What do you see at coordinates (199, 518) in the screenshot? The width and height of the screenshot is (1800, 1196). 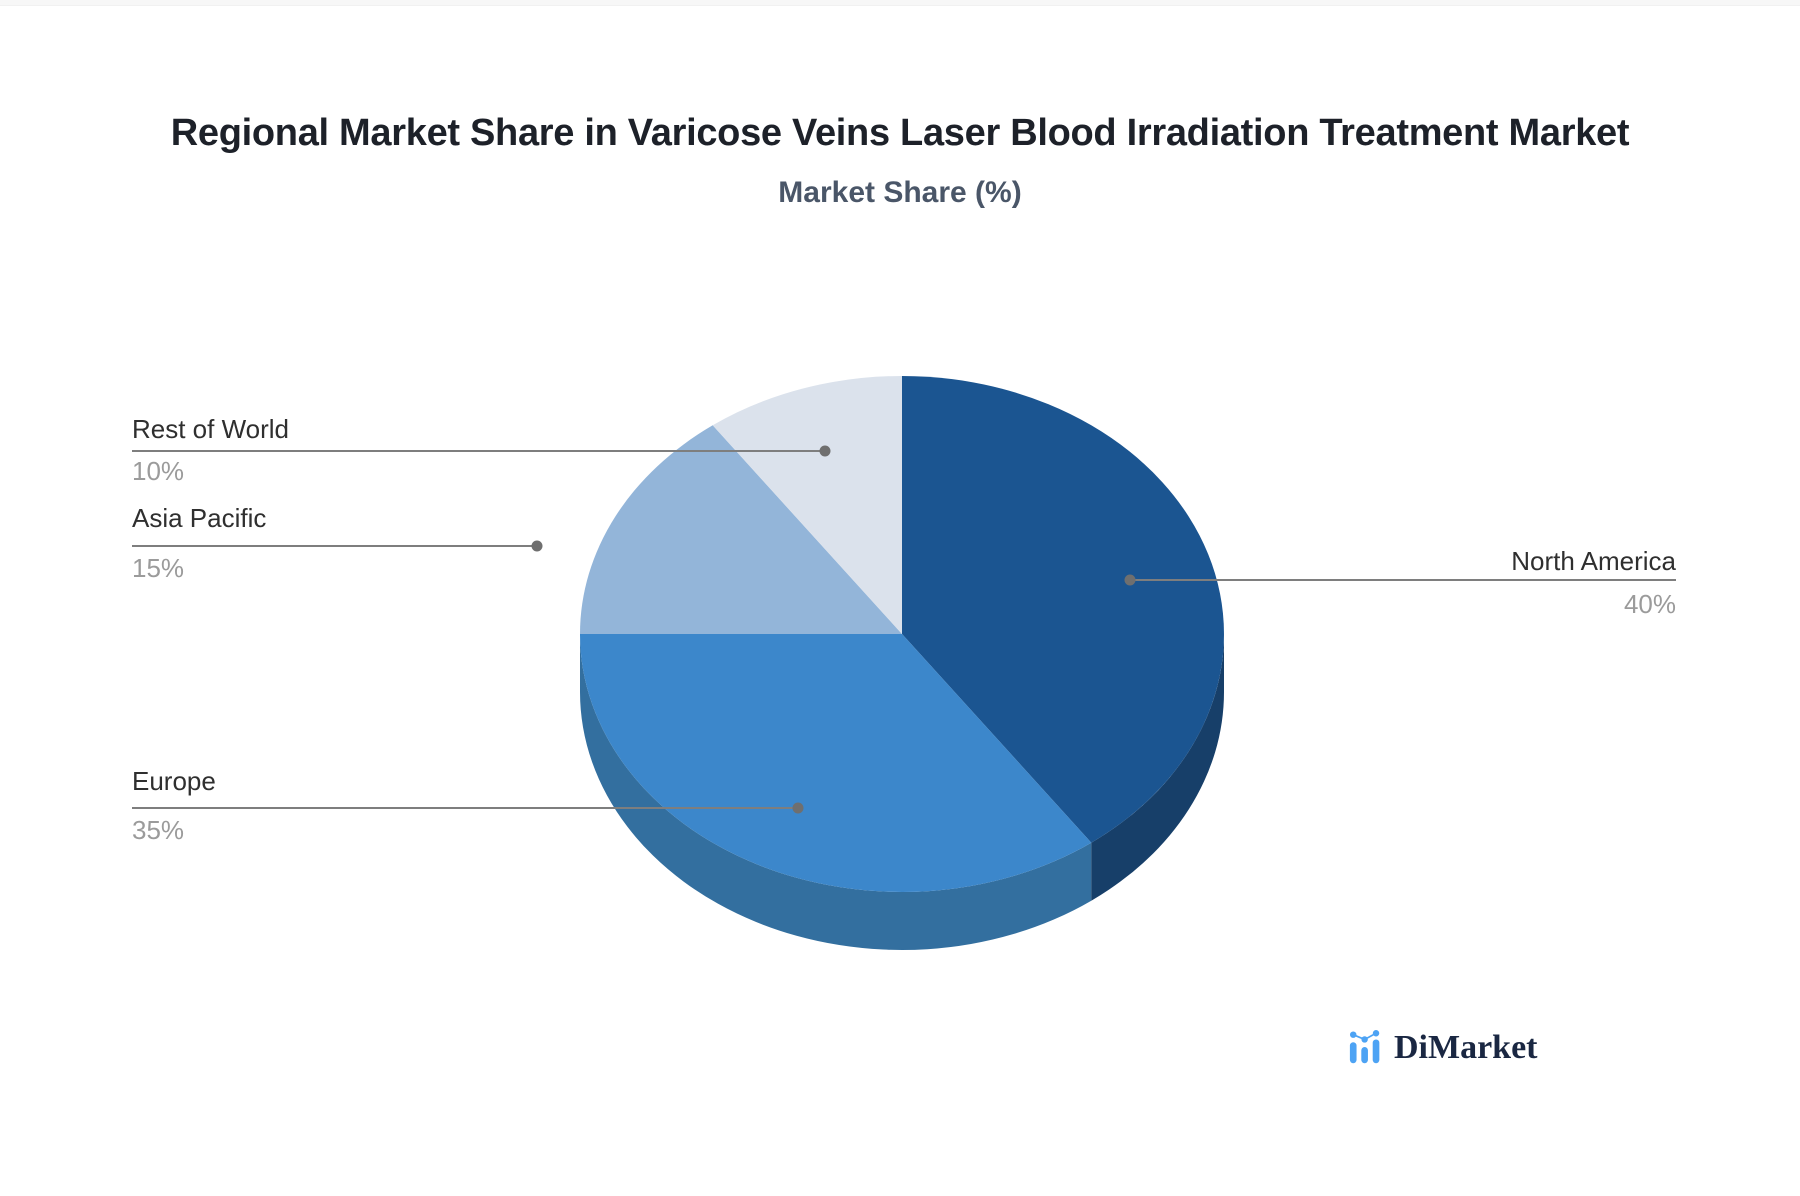 I see `callout-label-asia-pacific: Asia Pacific` at bounding box center [199, 518].